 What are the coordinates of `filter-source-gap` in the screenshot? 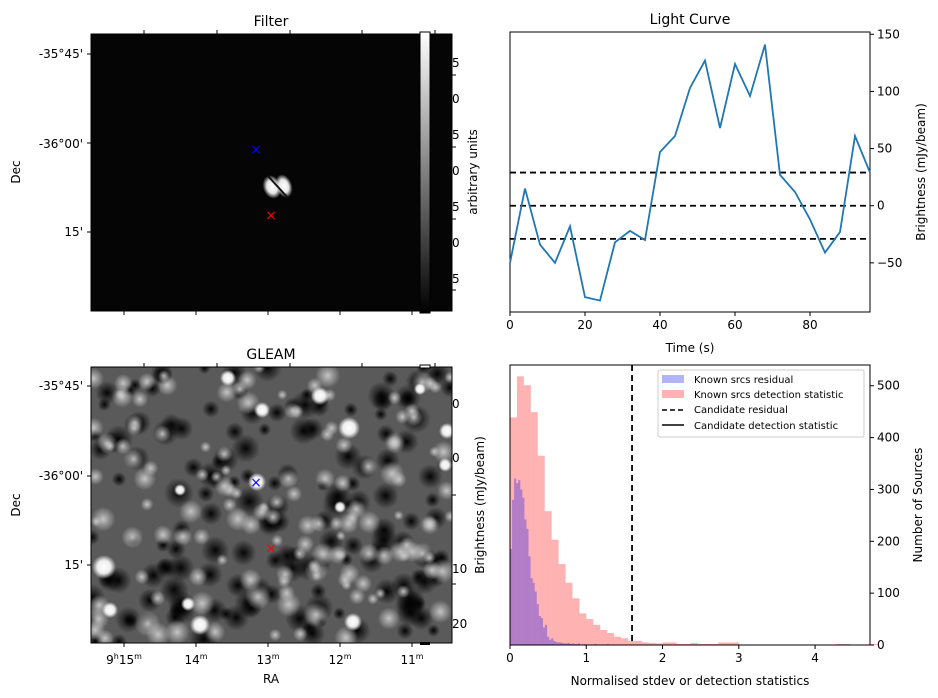 It's located at (278, 187).